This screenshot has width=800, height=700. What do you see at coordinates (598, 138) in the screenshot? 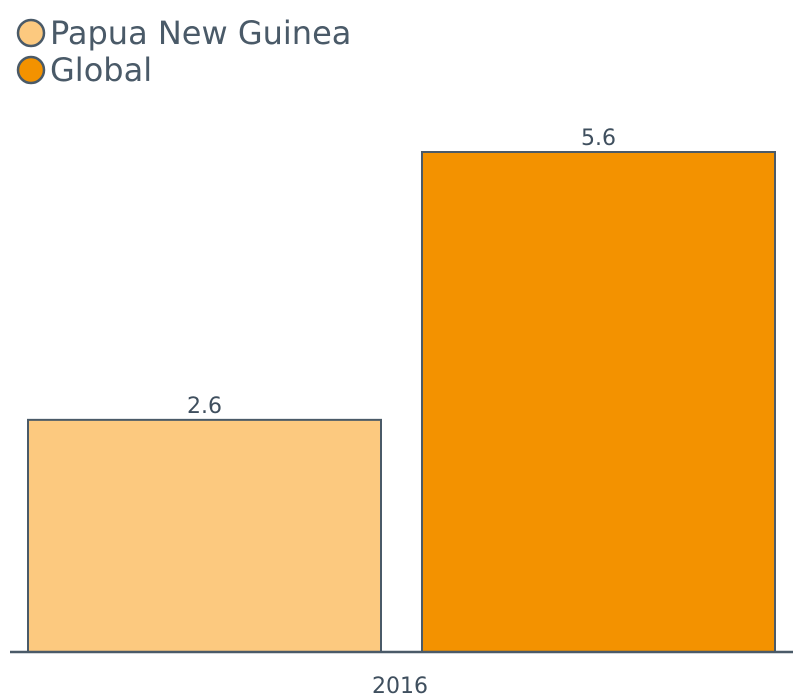
I see `value-label-global: 5.6` at bounding box center [598, 138].